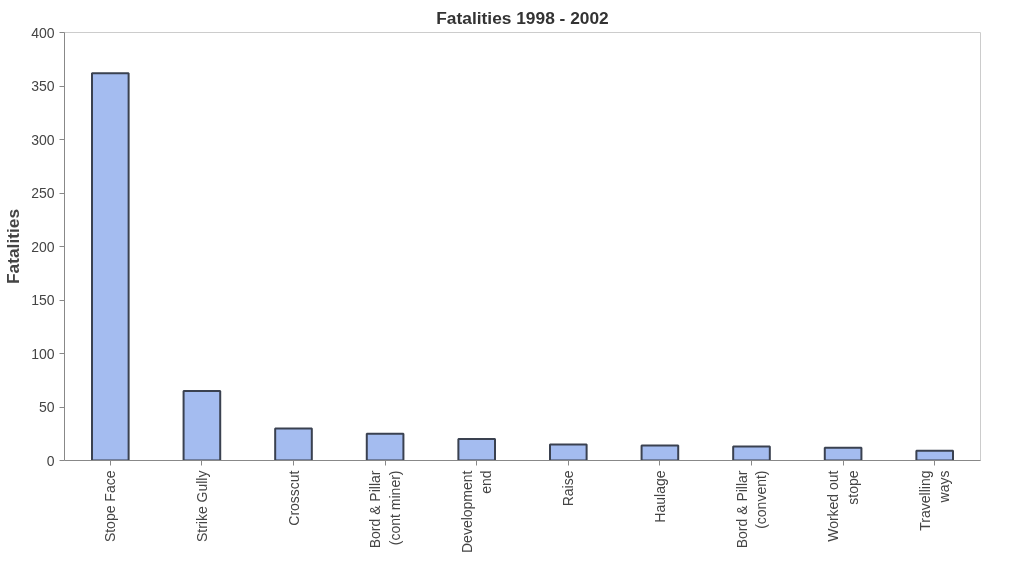  I want to click on y-tick-label: 250, so click(43, 193).